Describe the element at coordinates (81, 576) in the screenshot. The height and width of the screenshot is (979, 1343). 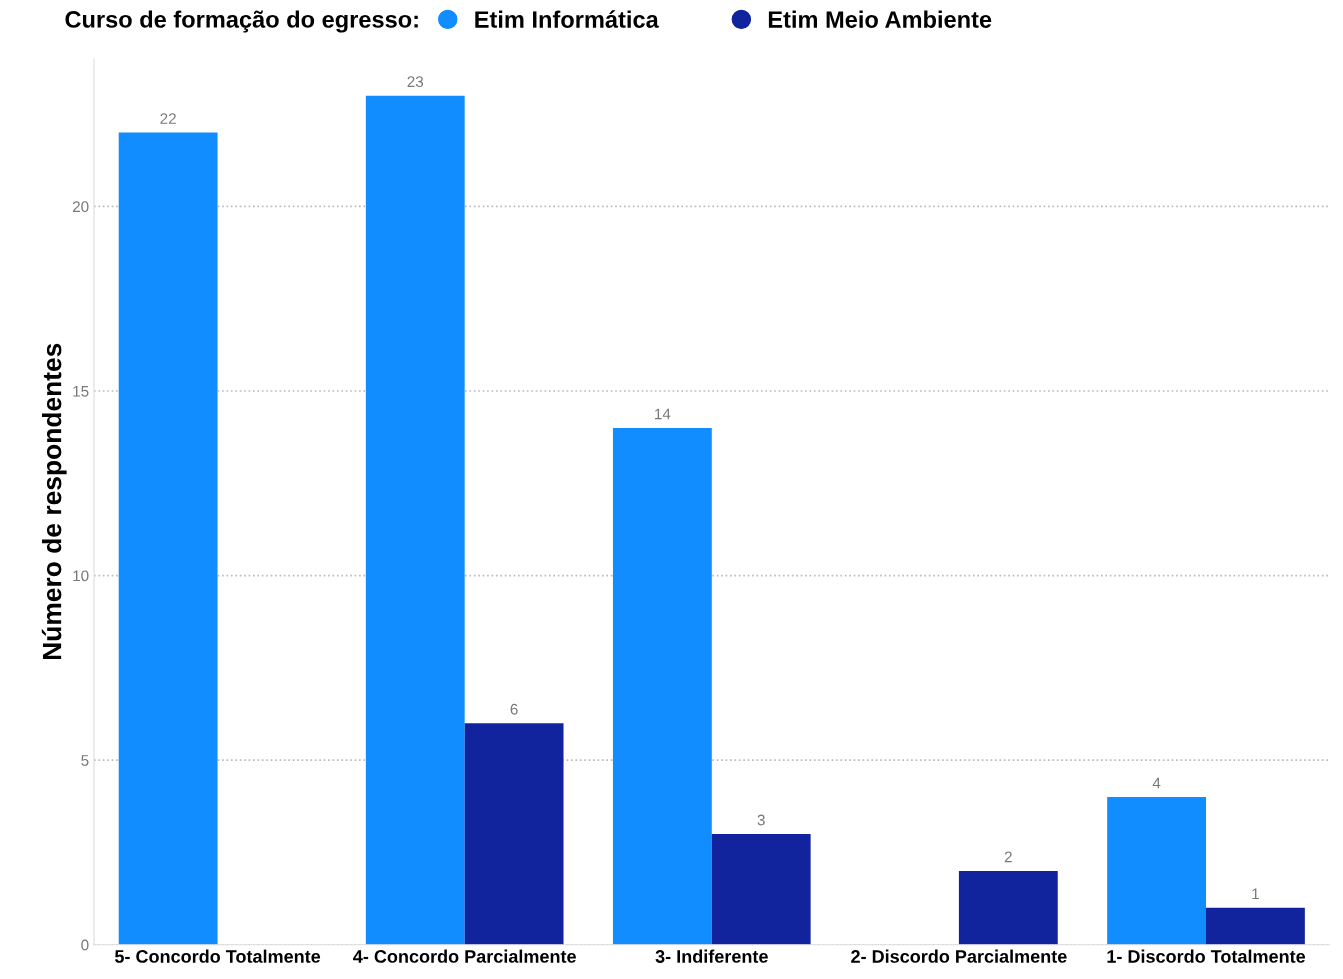
I see `y-tick-label: 10` at that location.